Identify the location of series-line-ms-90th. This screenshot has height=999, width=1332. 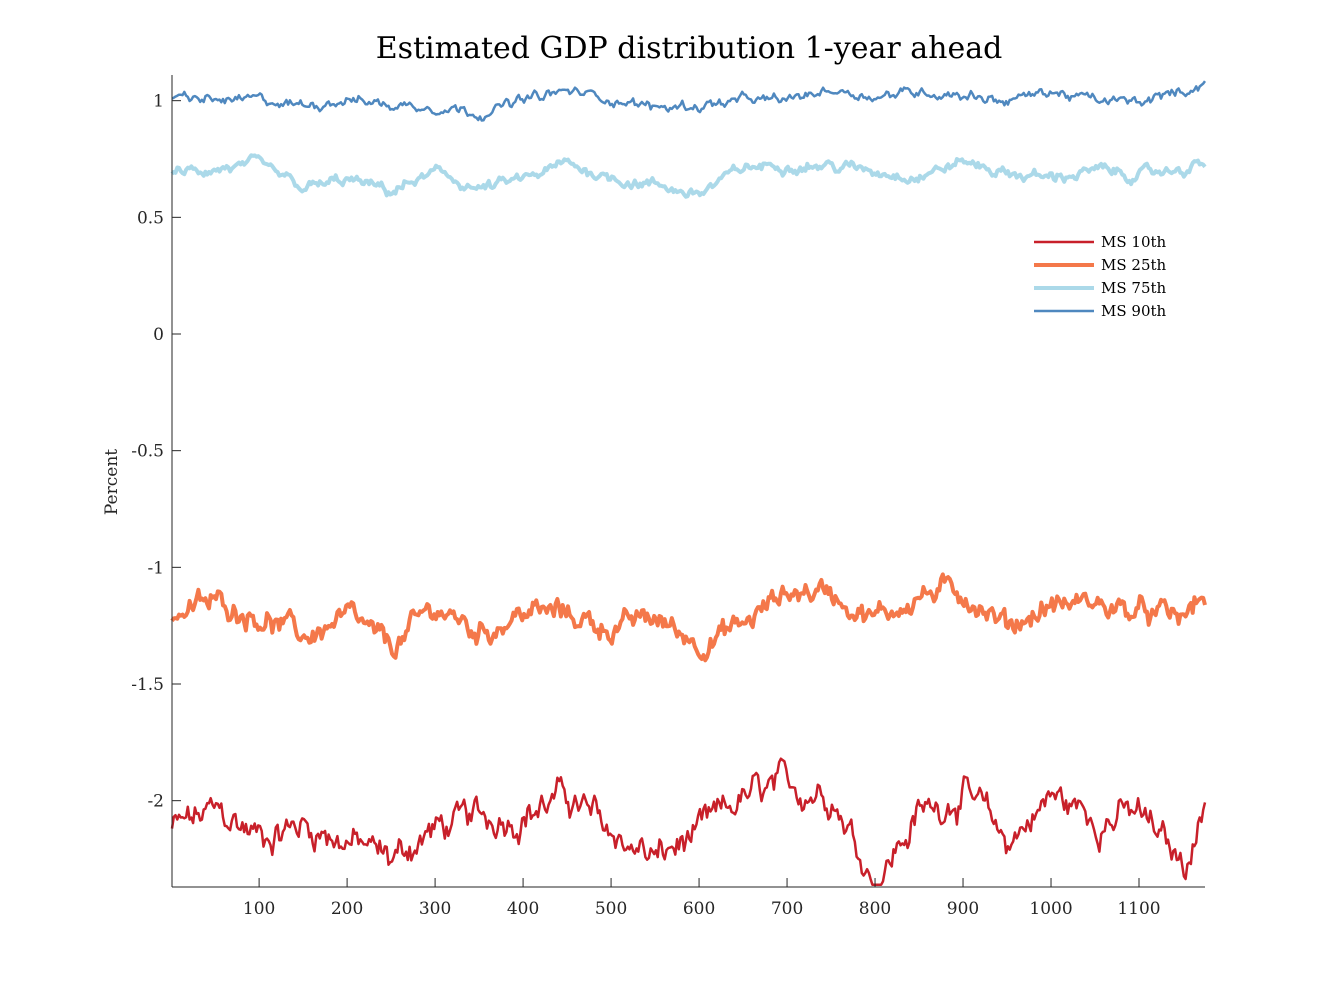
(689, 101).